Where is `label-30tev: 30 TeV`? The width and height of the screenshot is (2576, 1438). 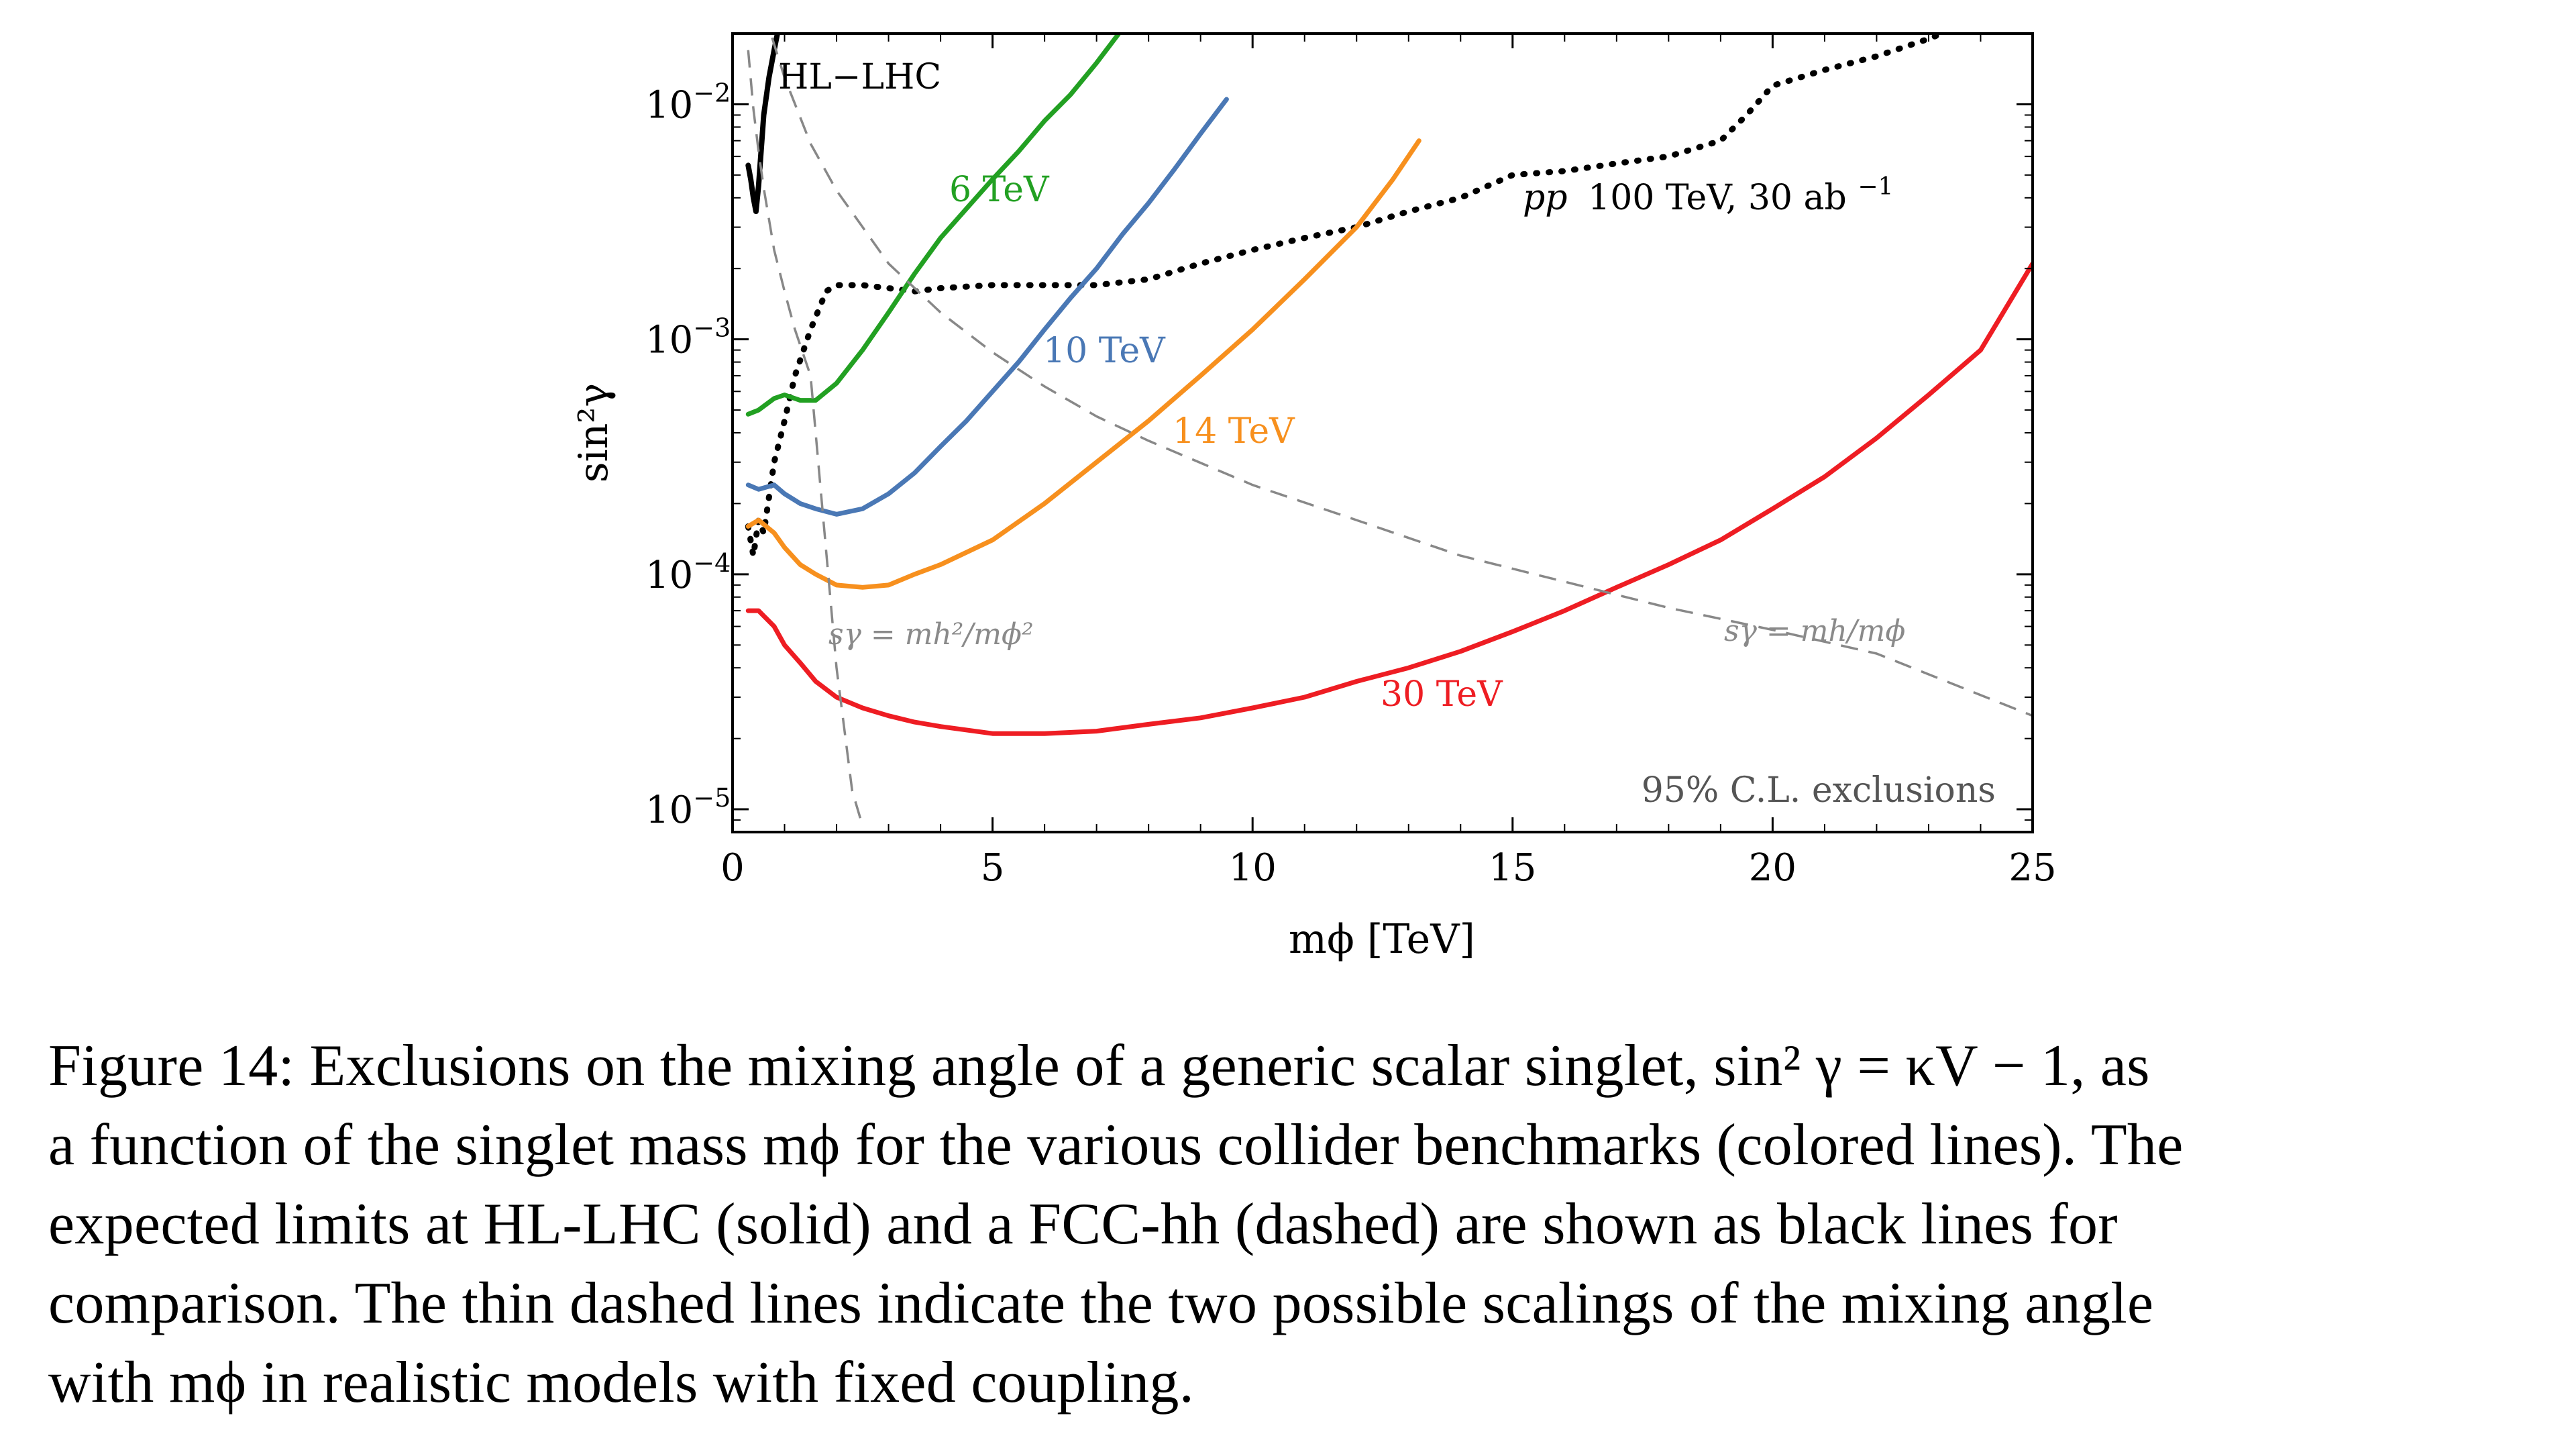
label-30tev: 30 TeV is located at coordinates (1442, 694).